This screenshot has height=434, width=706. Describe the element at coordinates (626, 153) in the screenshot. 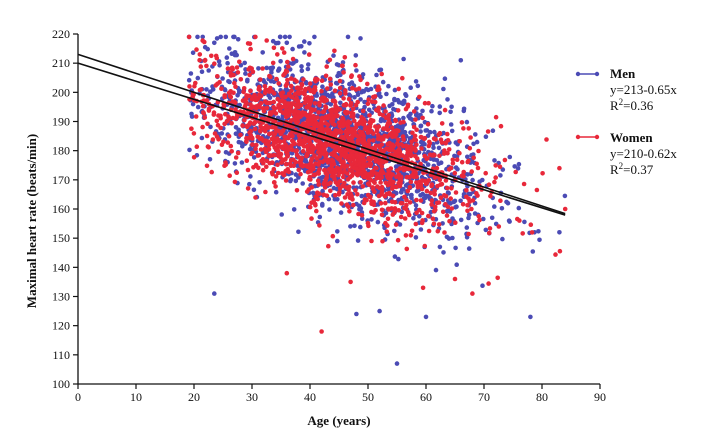

I see `legend-item-women: Women y=210-0.62x R2=0.37` at that location.